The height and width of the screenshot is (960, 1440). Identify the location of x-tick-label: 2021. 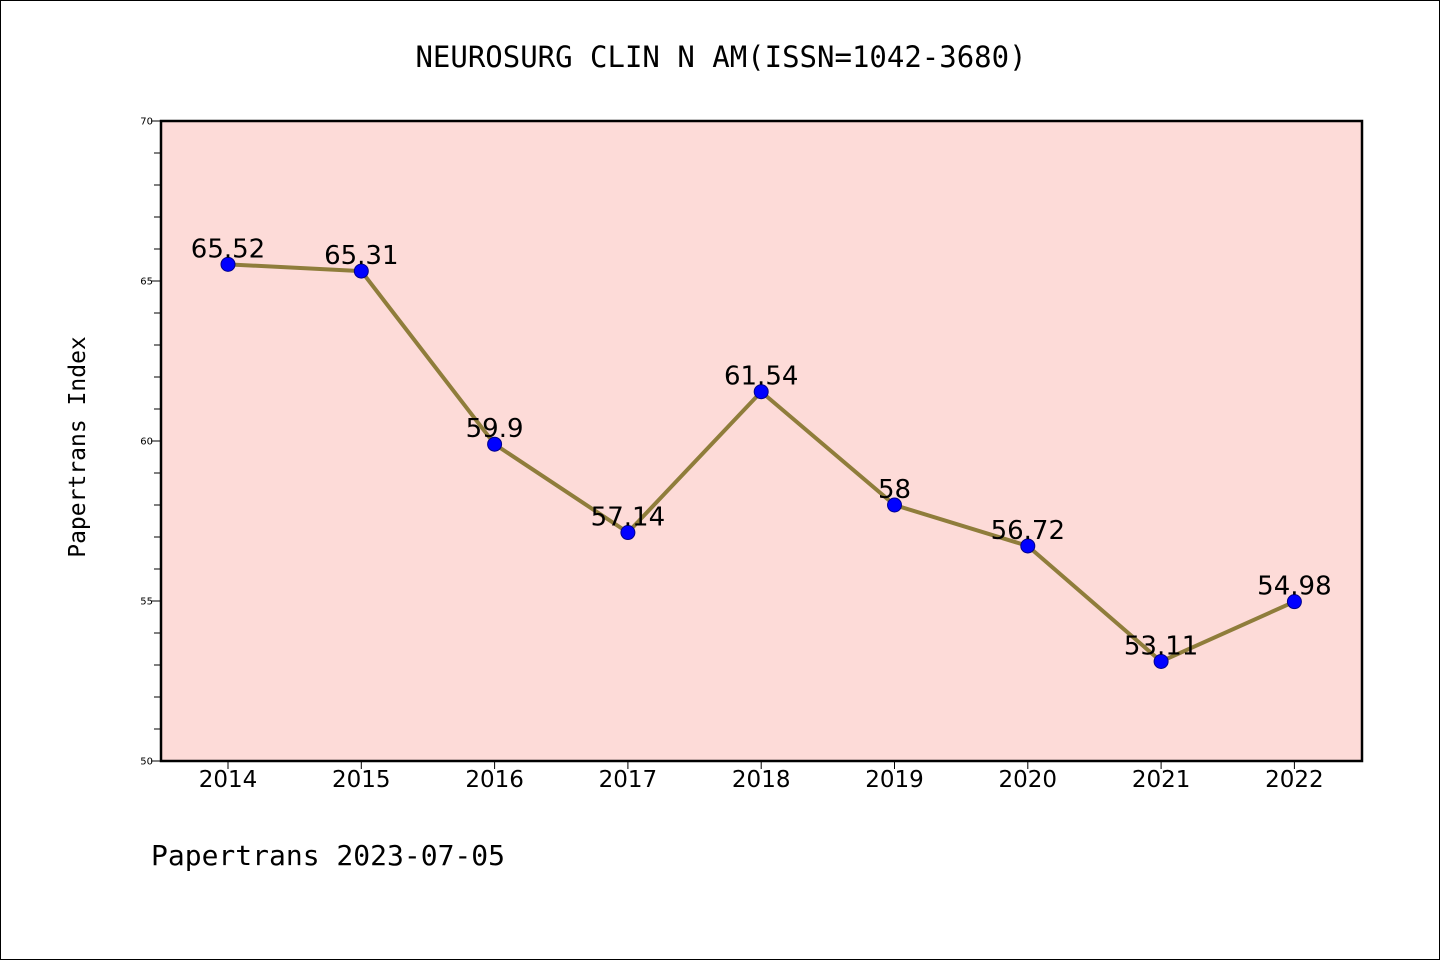
(1161, 780).